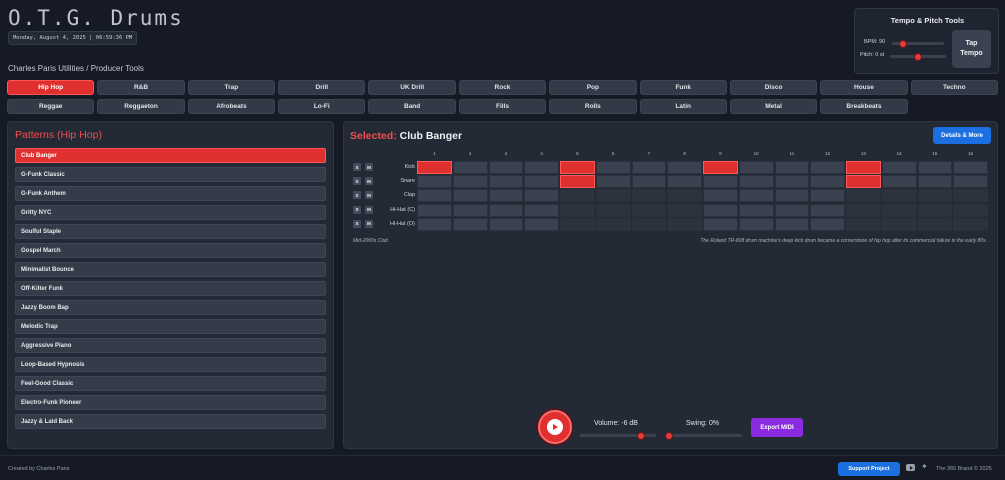 The image size is (1005, 480). Describe the element at coordinates (918, 43) in the screenshot. I see `bpm-slider` at that location.